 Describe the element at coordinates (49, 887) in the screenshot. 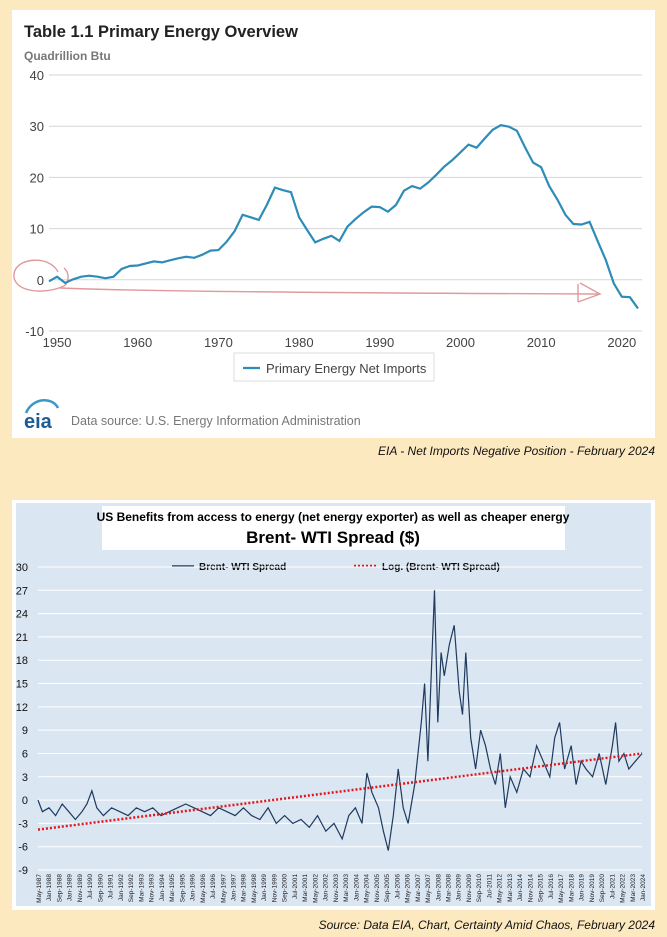

I see `x-tick-label: Jan-1988` at that location.